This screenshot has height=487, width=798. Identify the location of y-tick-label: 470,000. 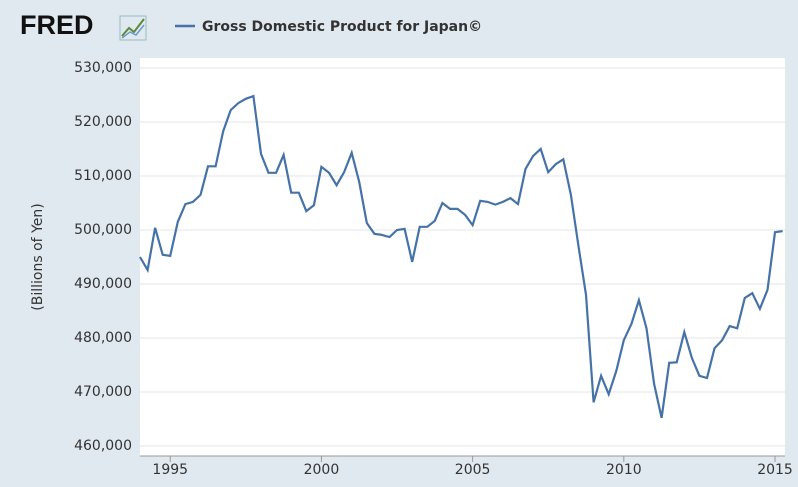
(103, 392).